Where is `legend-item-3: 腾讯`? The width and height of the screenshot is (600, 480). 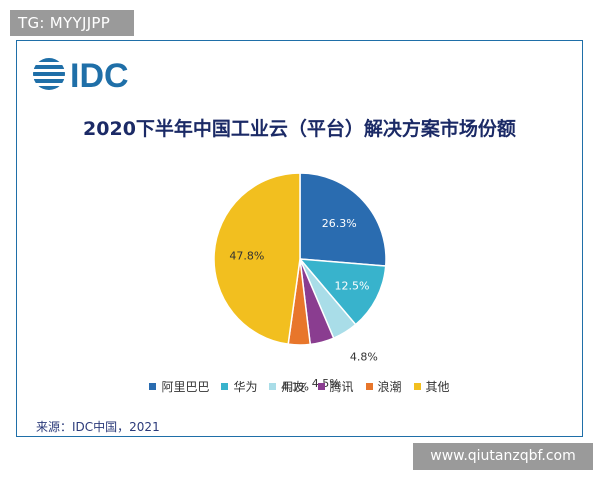
legend-item-3: 腾讯 is located at coordinates (335, 386).